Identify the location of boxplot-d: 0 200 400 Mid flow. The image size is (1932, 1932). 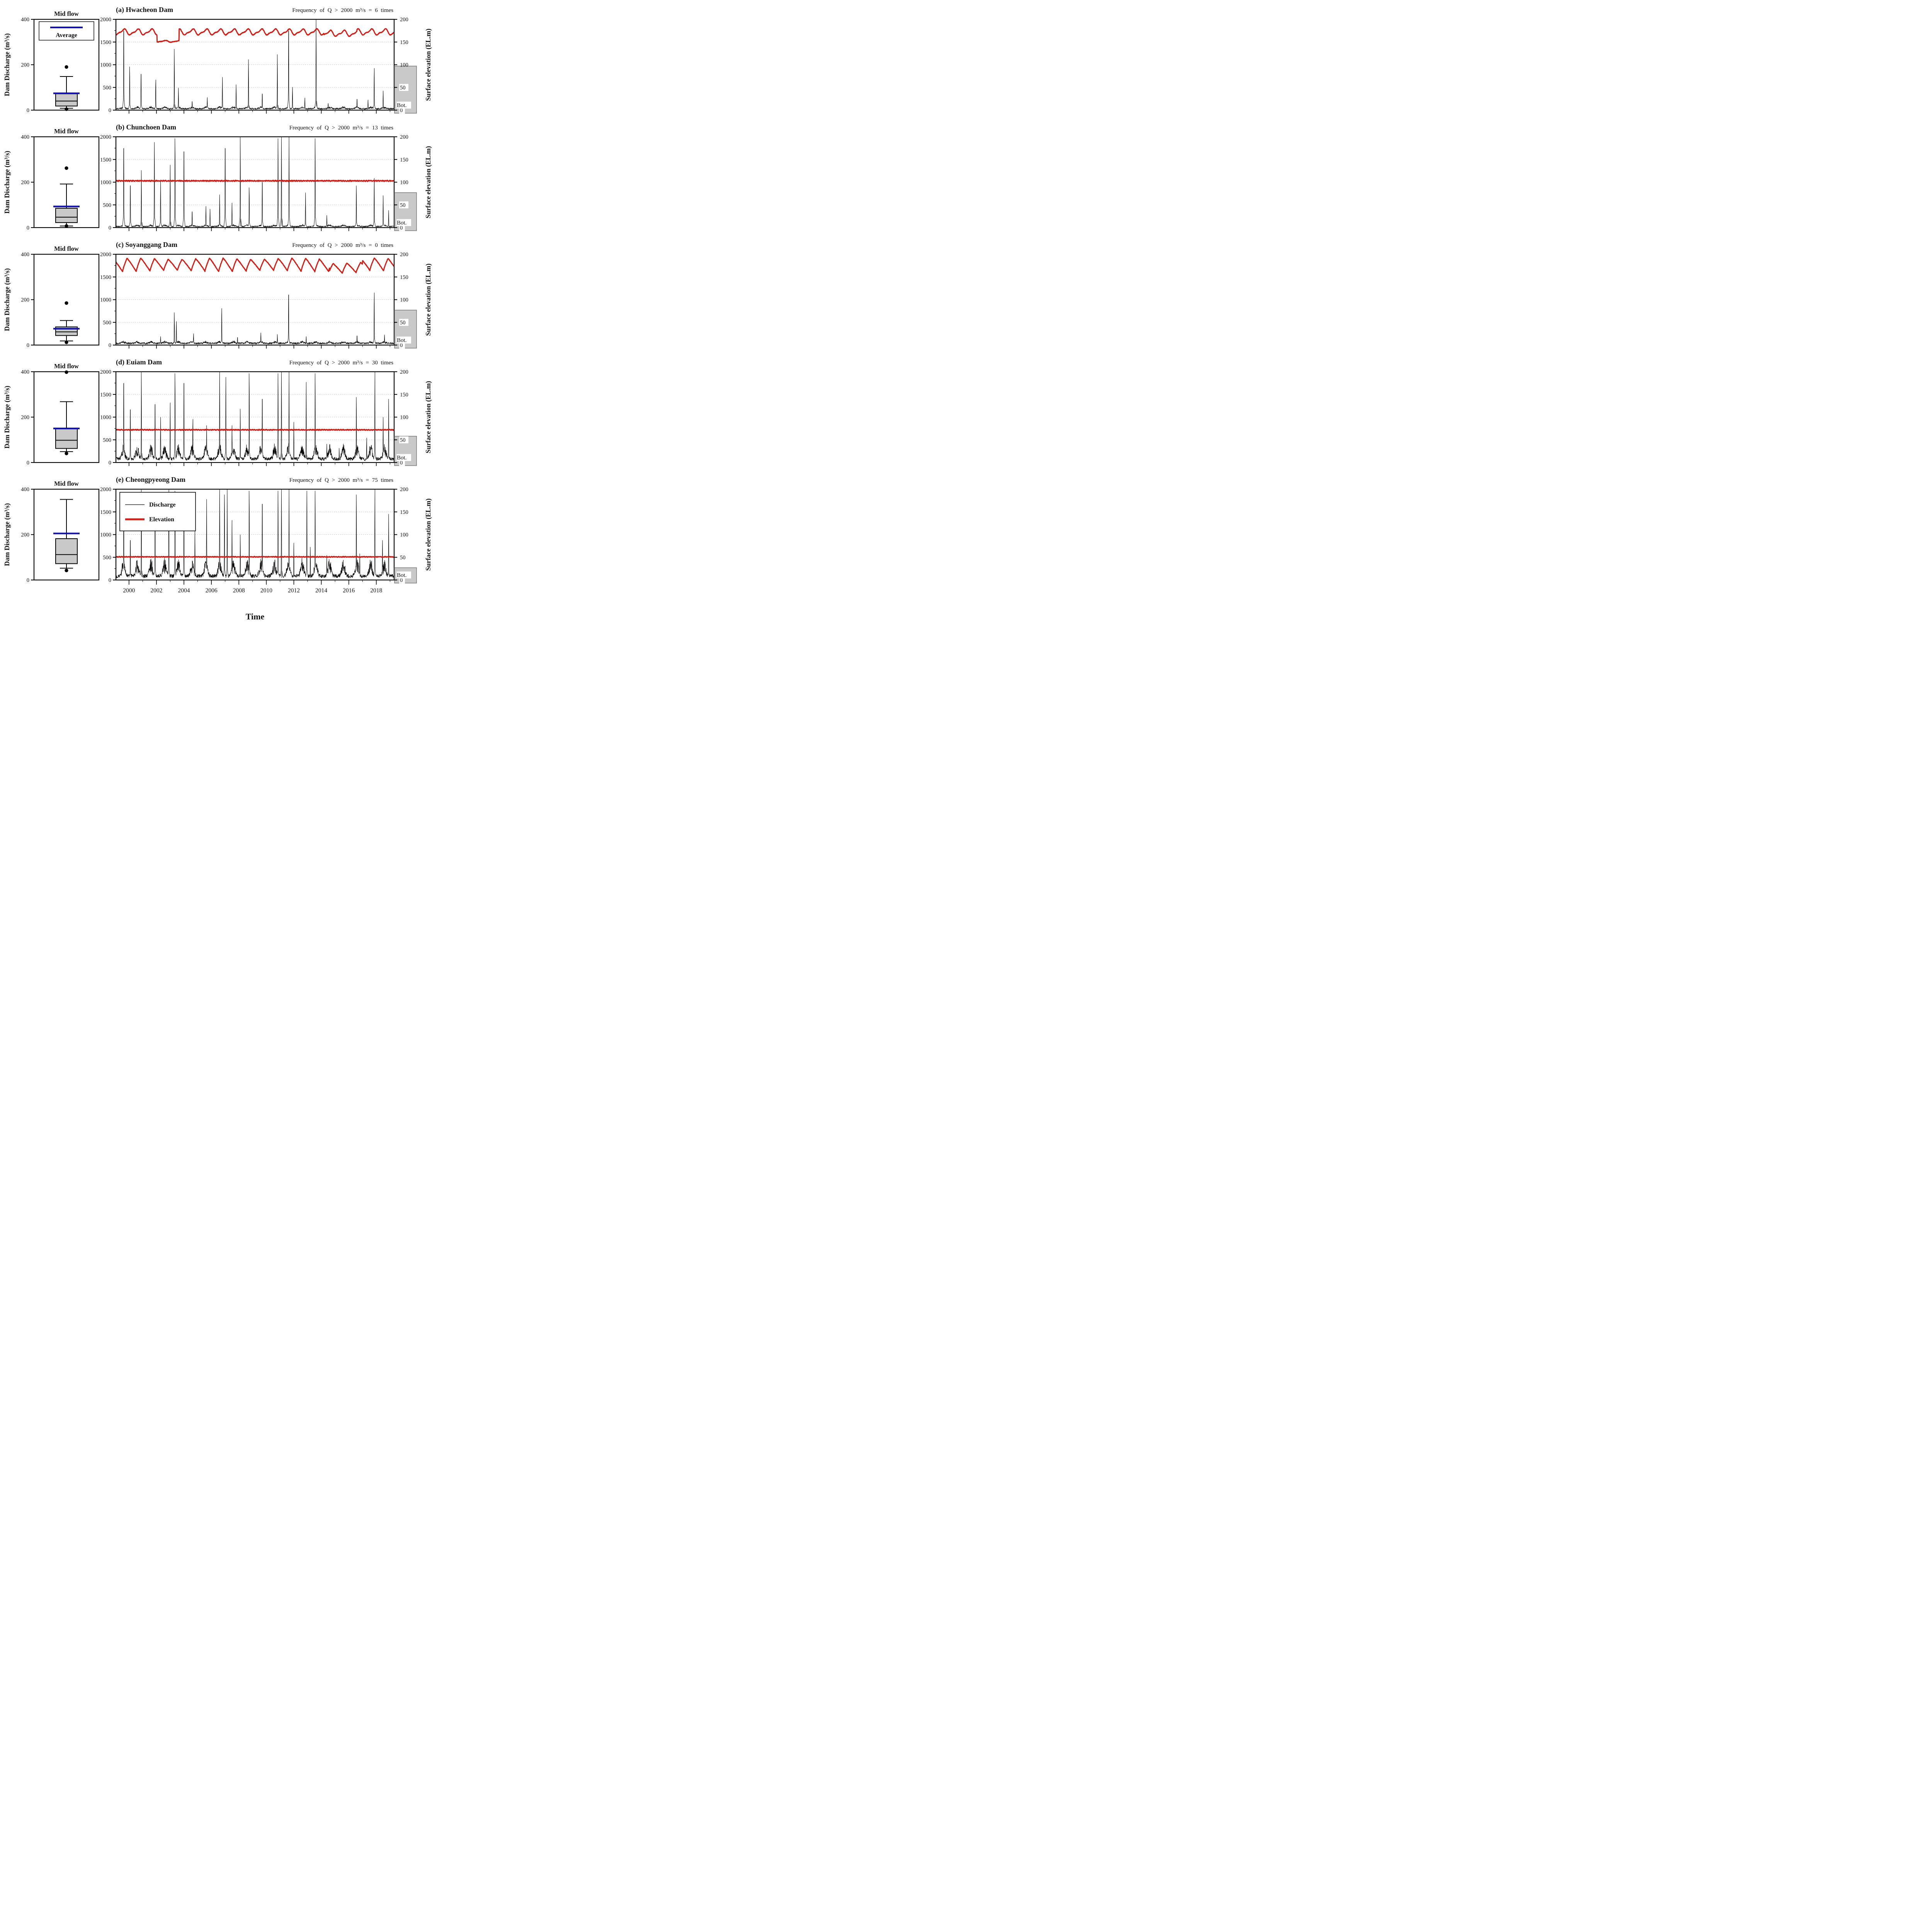
(61, 414).